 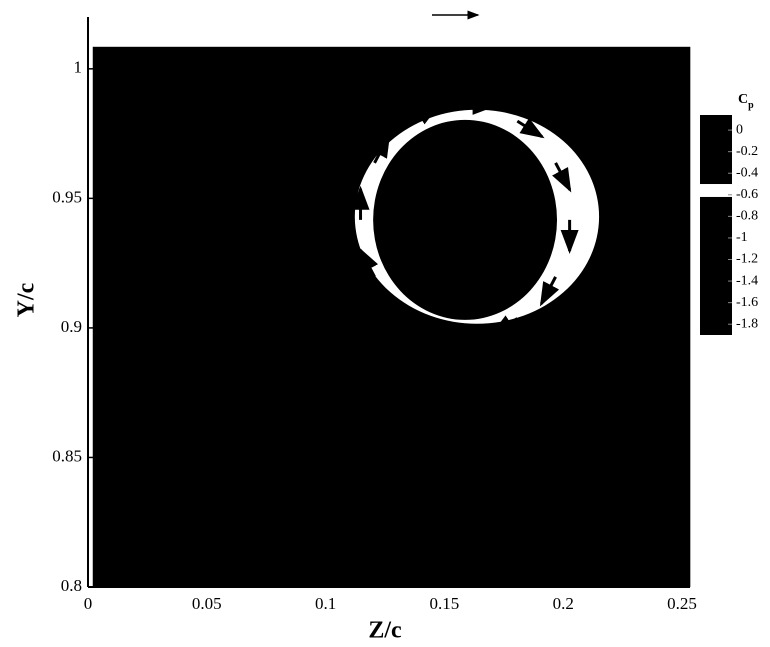 I want to click on colorbar-tick-label: -1.6, so click(x=747, y=302).